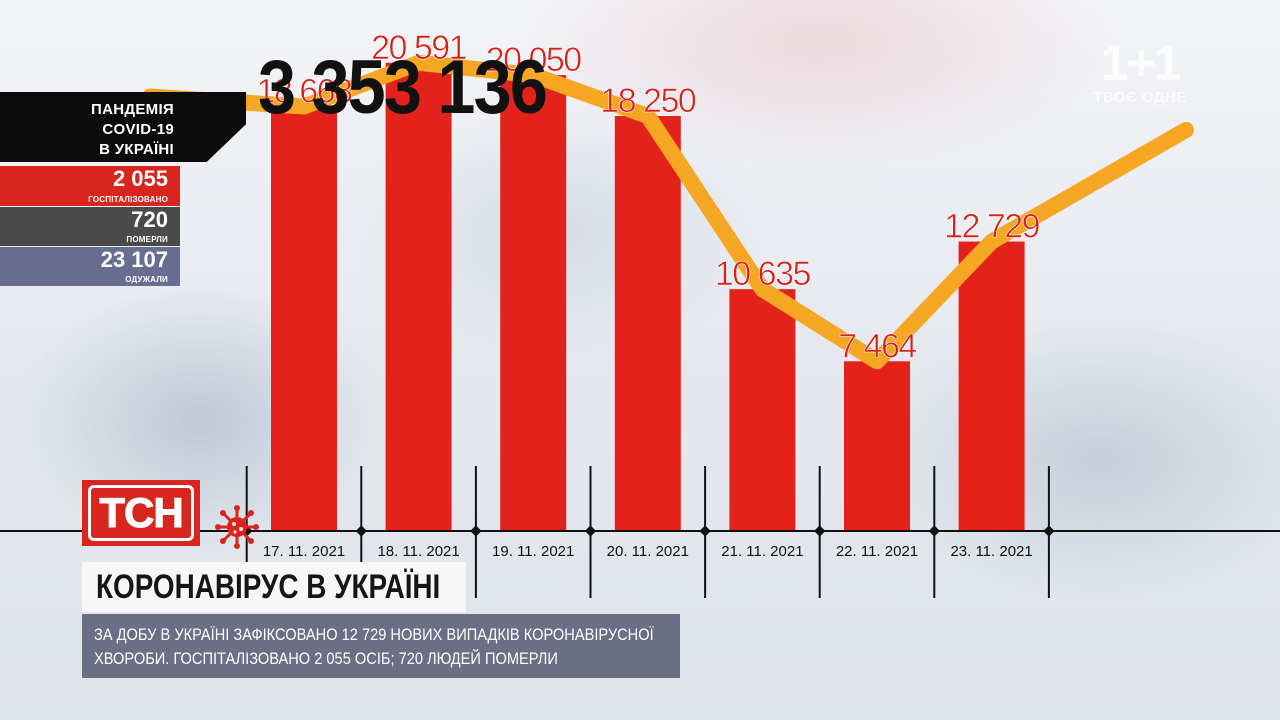 This screenshot has width=1280, height=720. I want to click on category-label-6: 22. 11. 2021, so click(877, 551).